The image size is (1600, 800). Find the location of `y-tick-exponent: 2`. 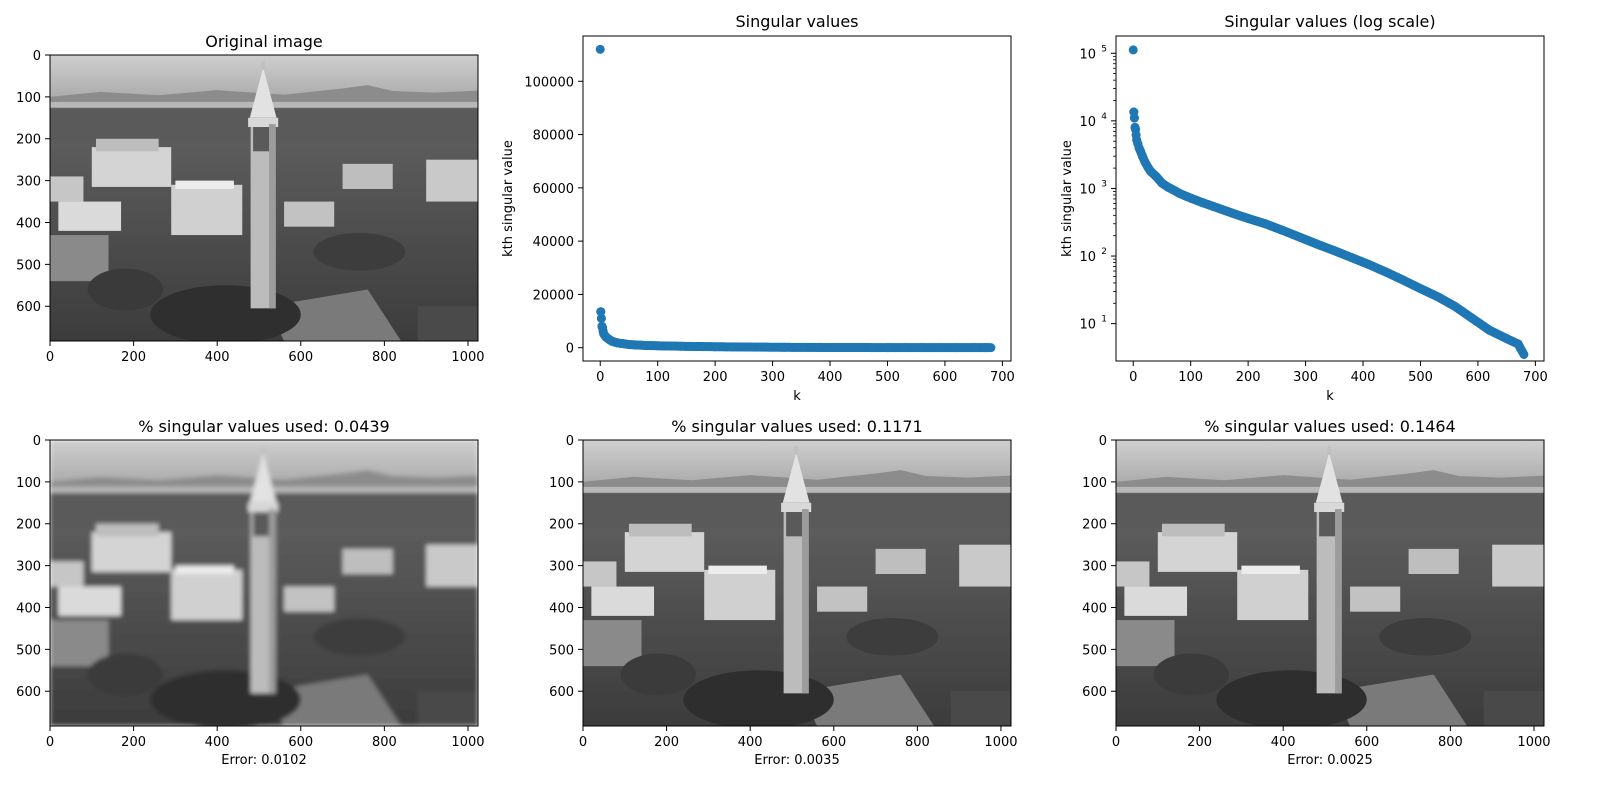

y-tick-exponent: 2 is located at coordinates (1104, 252).